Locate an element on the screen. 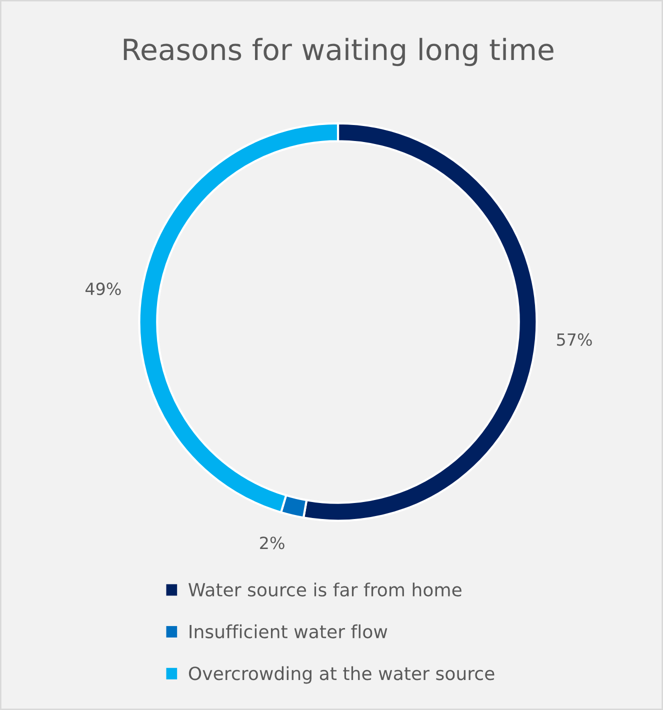  data-label: 49% is located at coordinates (103, 289).